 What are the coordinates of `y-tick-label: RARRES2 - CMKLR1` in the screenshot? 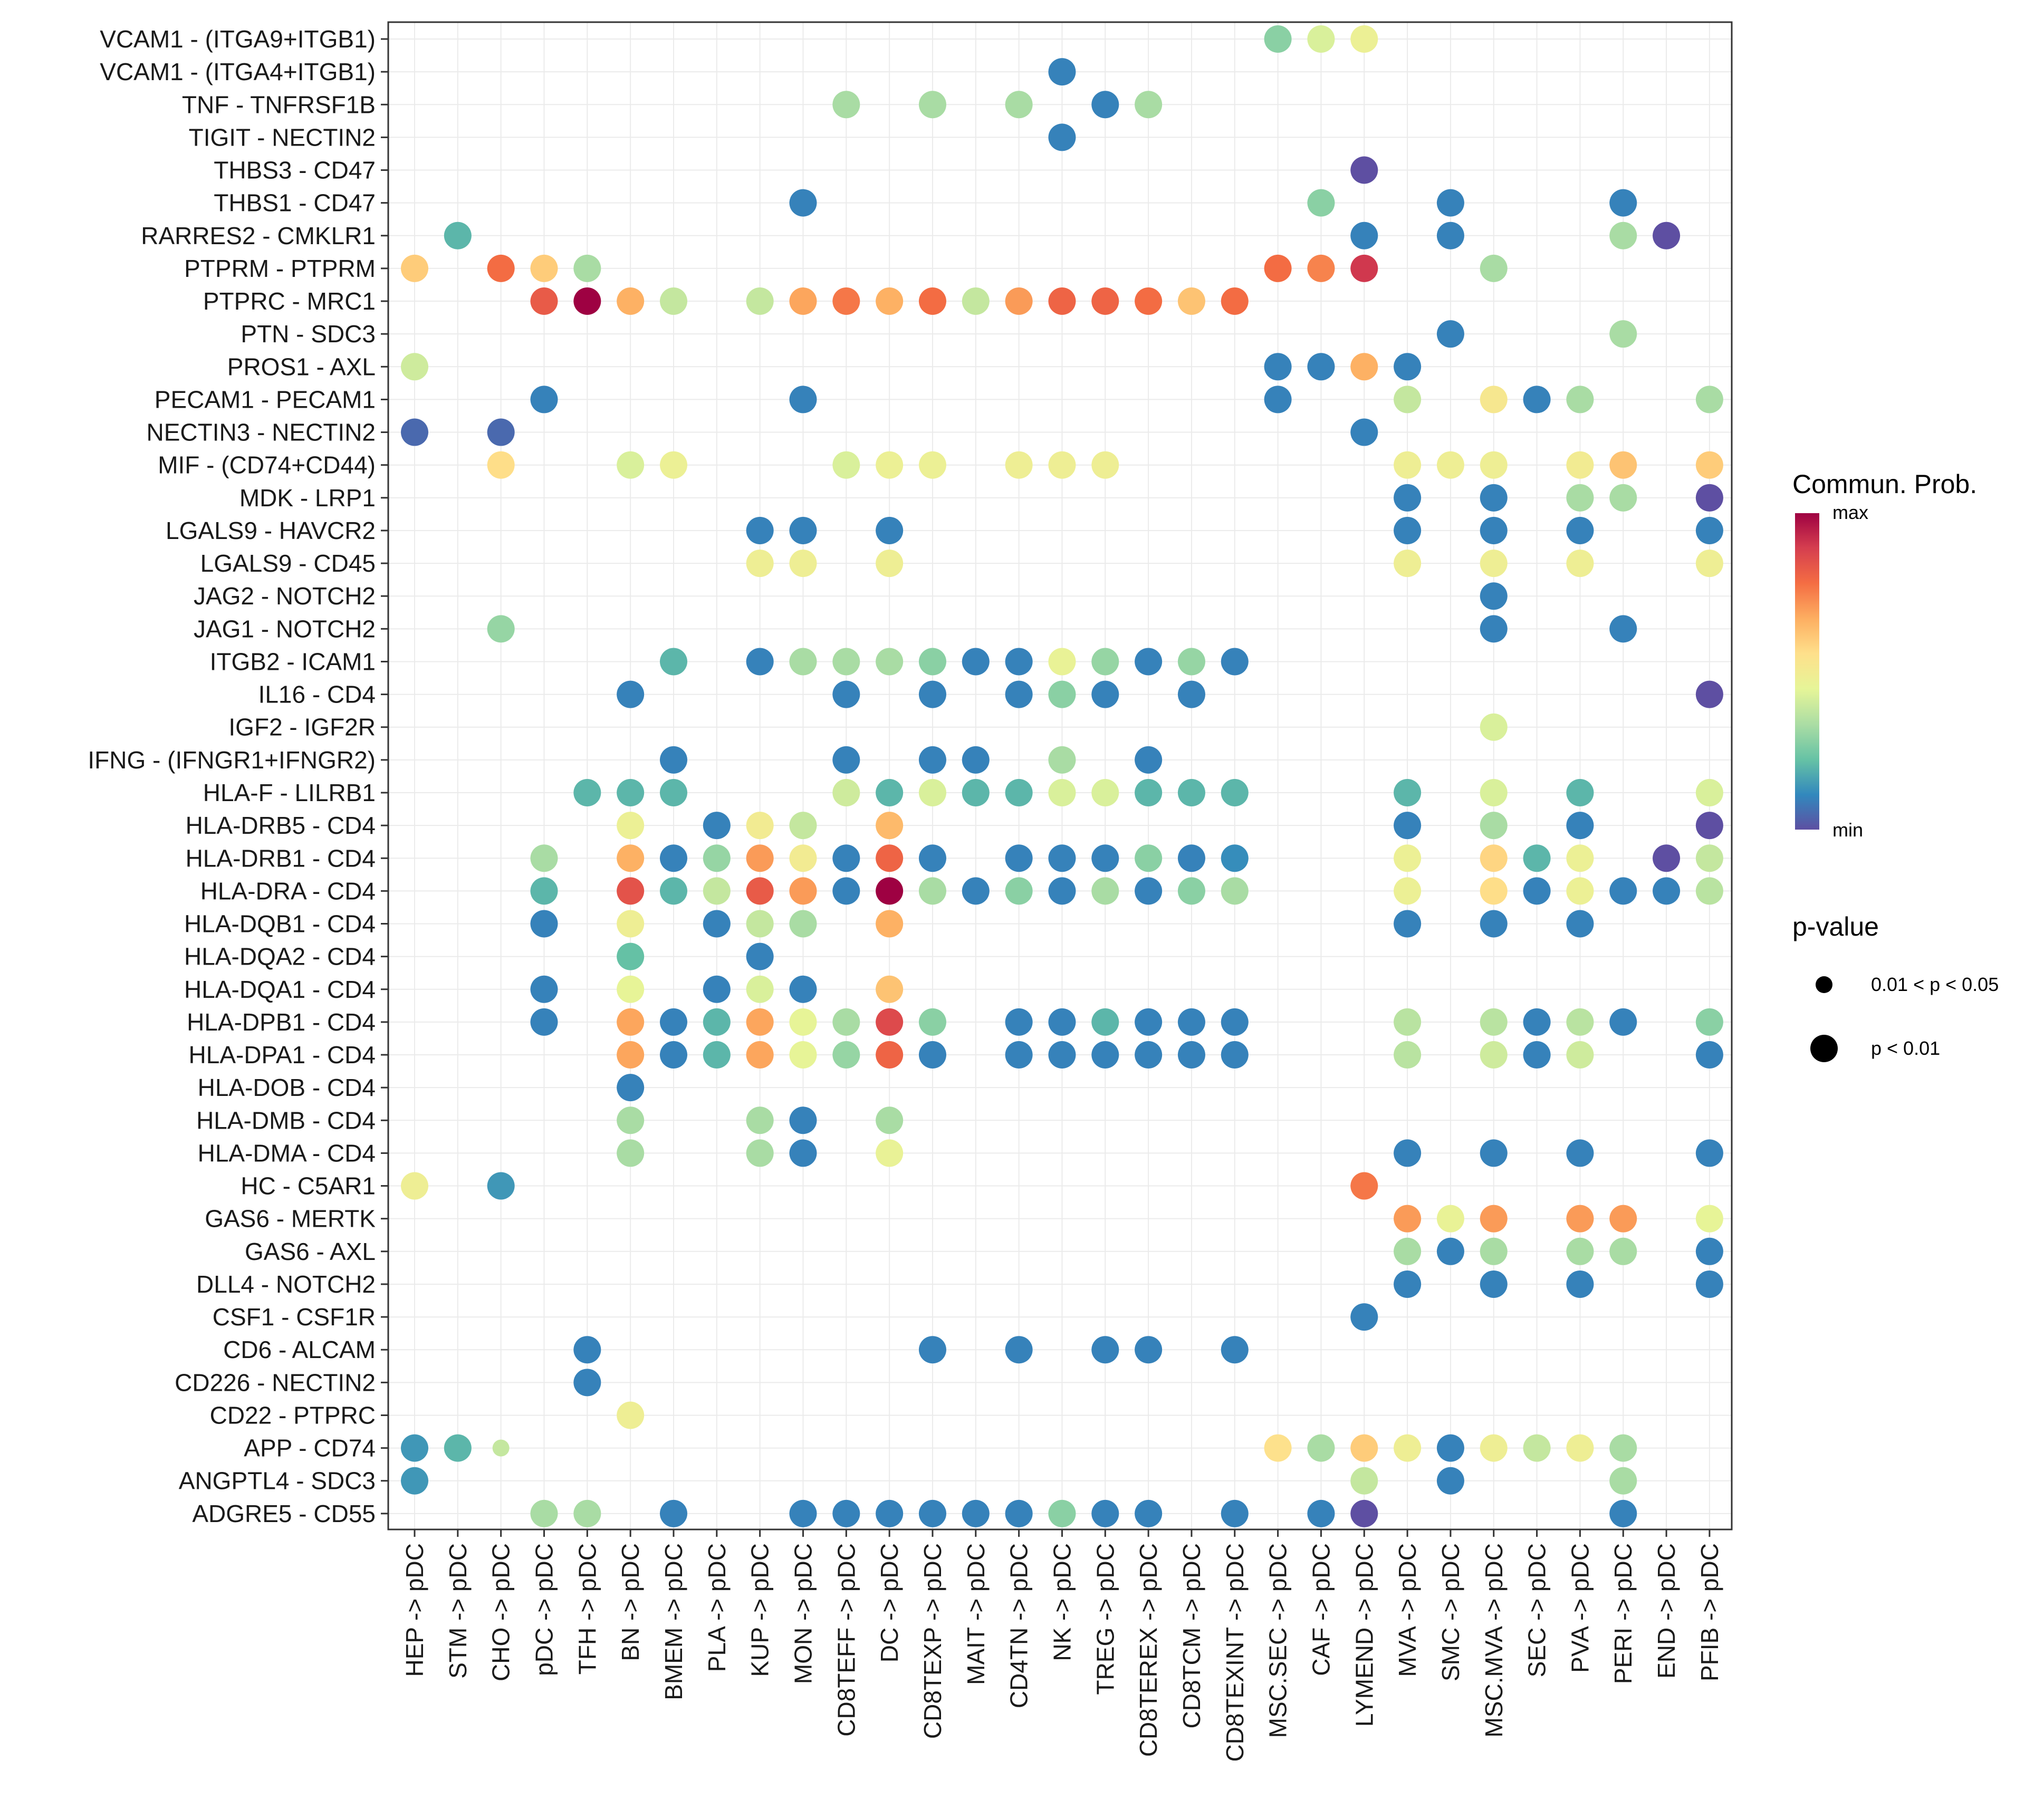 It's located at (258, 236).